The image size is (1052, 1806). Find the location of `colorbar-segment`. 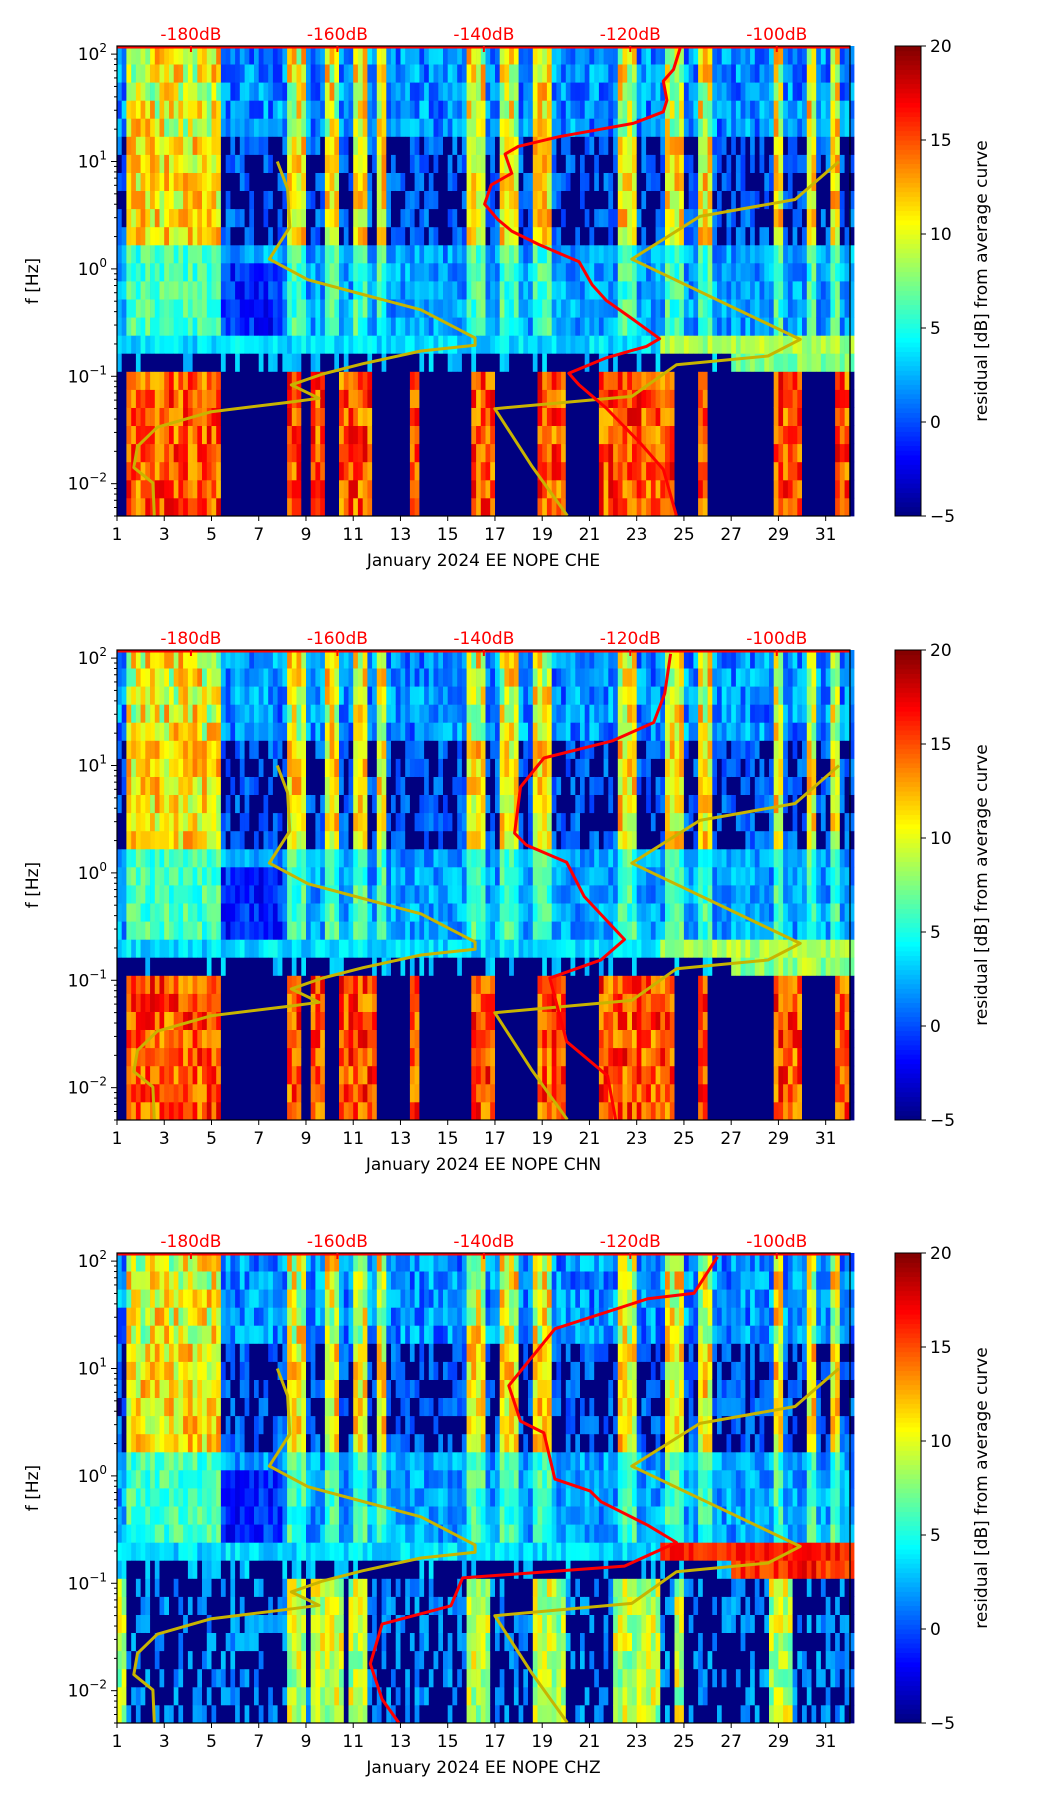

colorbar-segment is located at coordinates (908, 49).